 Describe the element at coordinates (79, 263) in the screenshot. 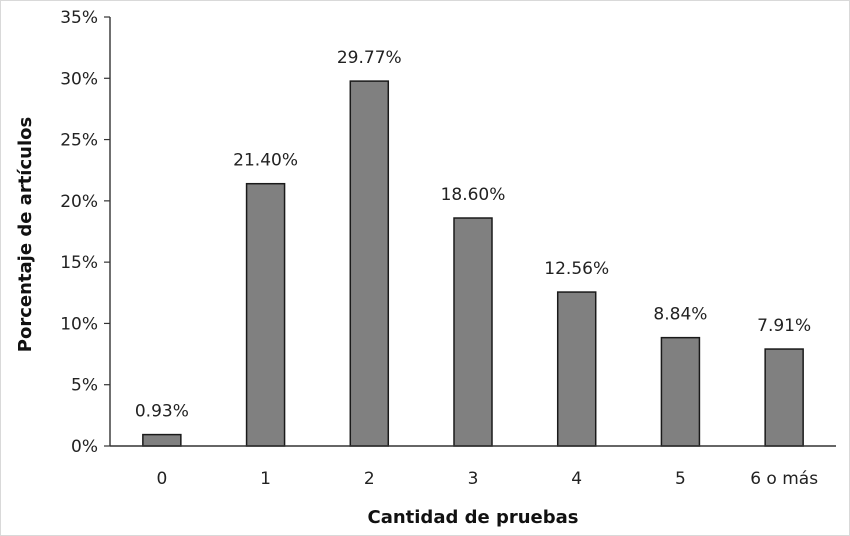

I see `y-tick-label: 15%` at that location.